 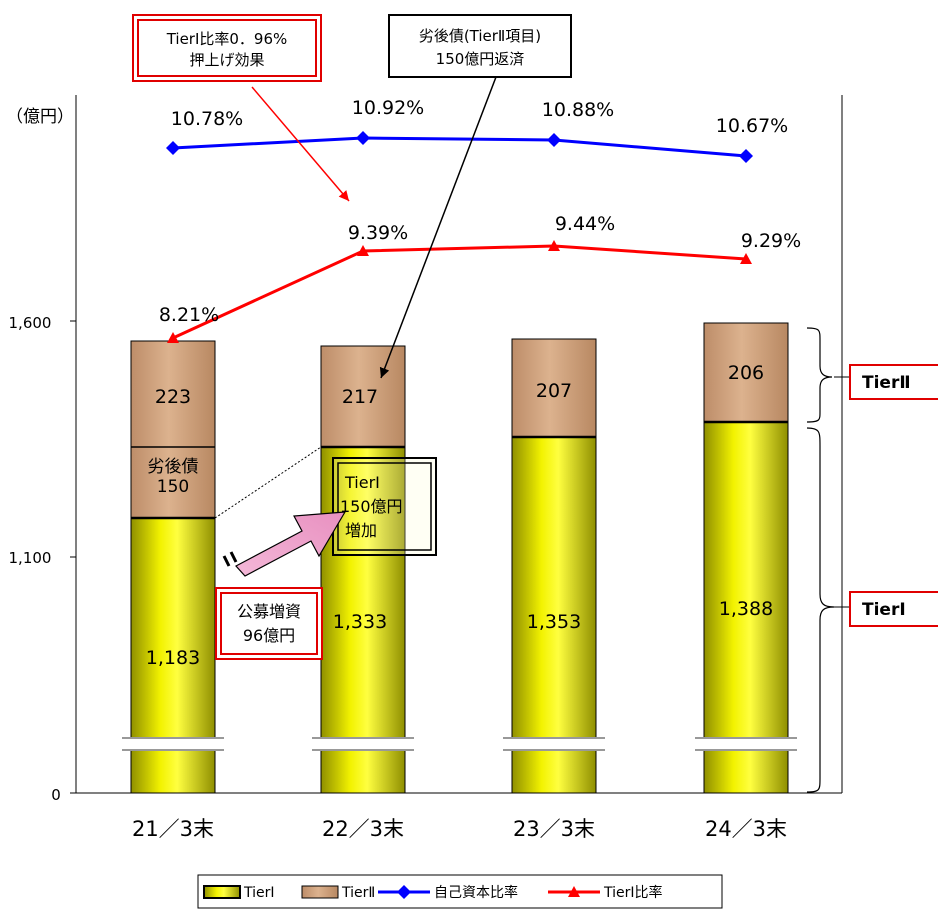 What do you see at coordinates (363, 829) in the screenshot?
I see `category-label: 22／3末` at bounding box center [363, 829].